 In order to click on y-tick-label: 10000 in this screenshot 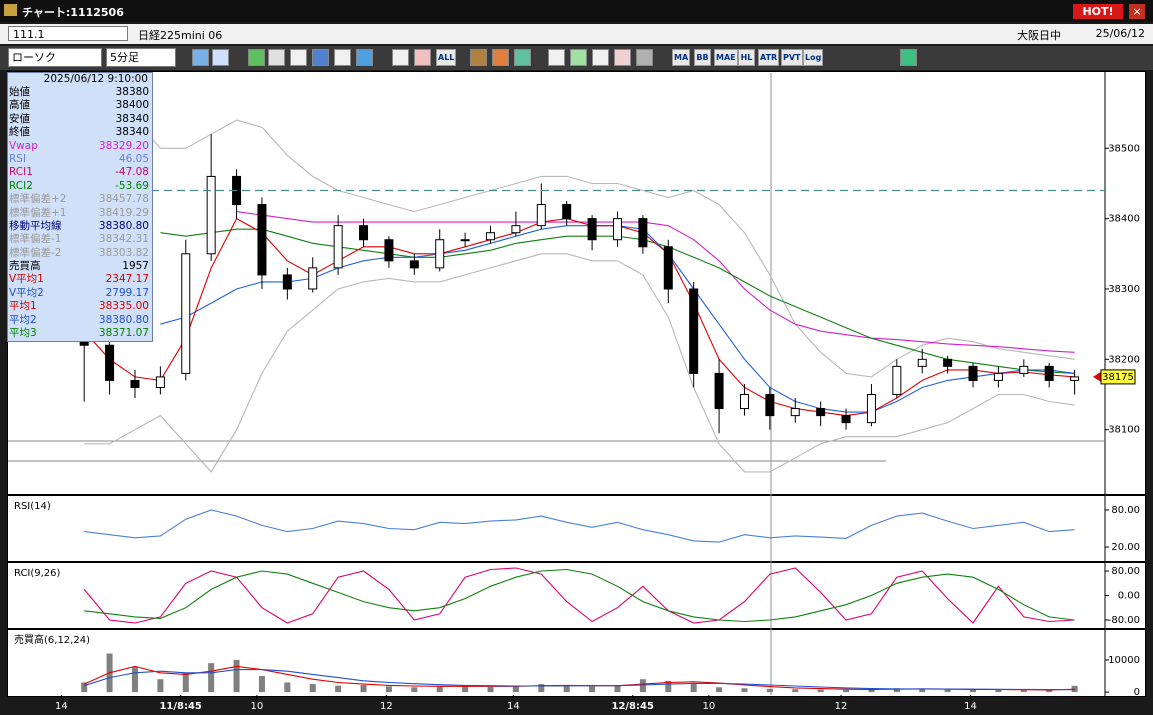, I will do `click(1124, 660)`.